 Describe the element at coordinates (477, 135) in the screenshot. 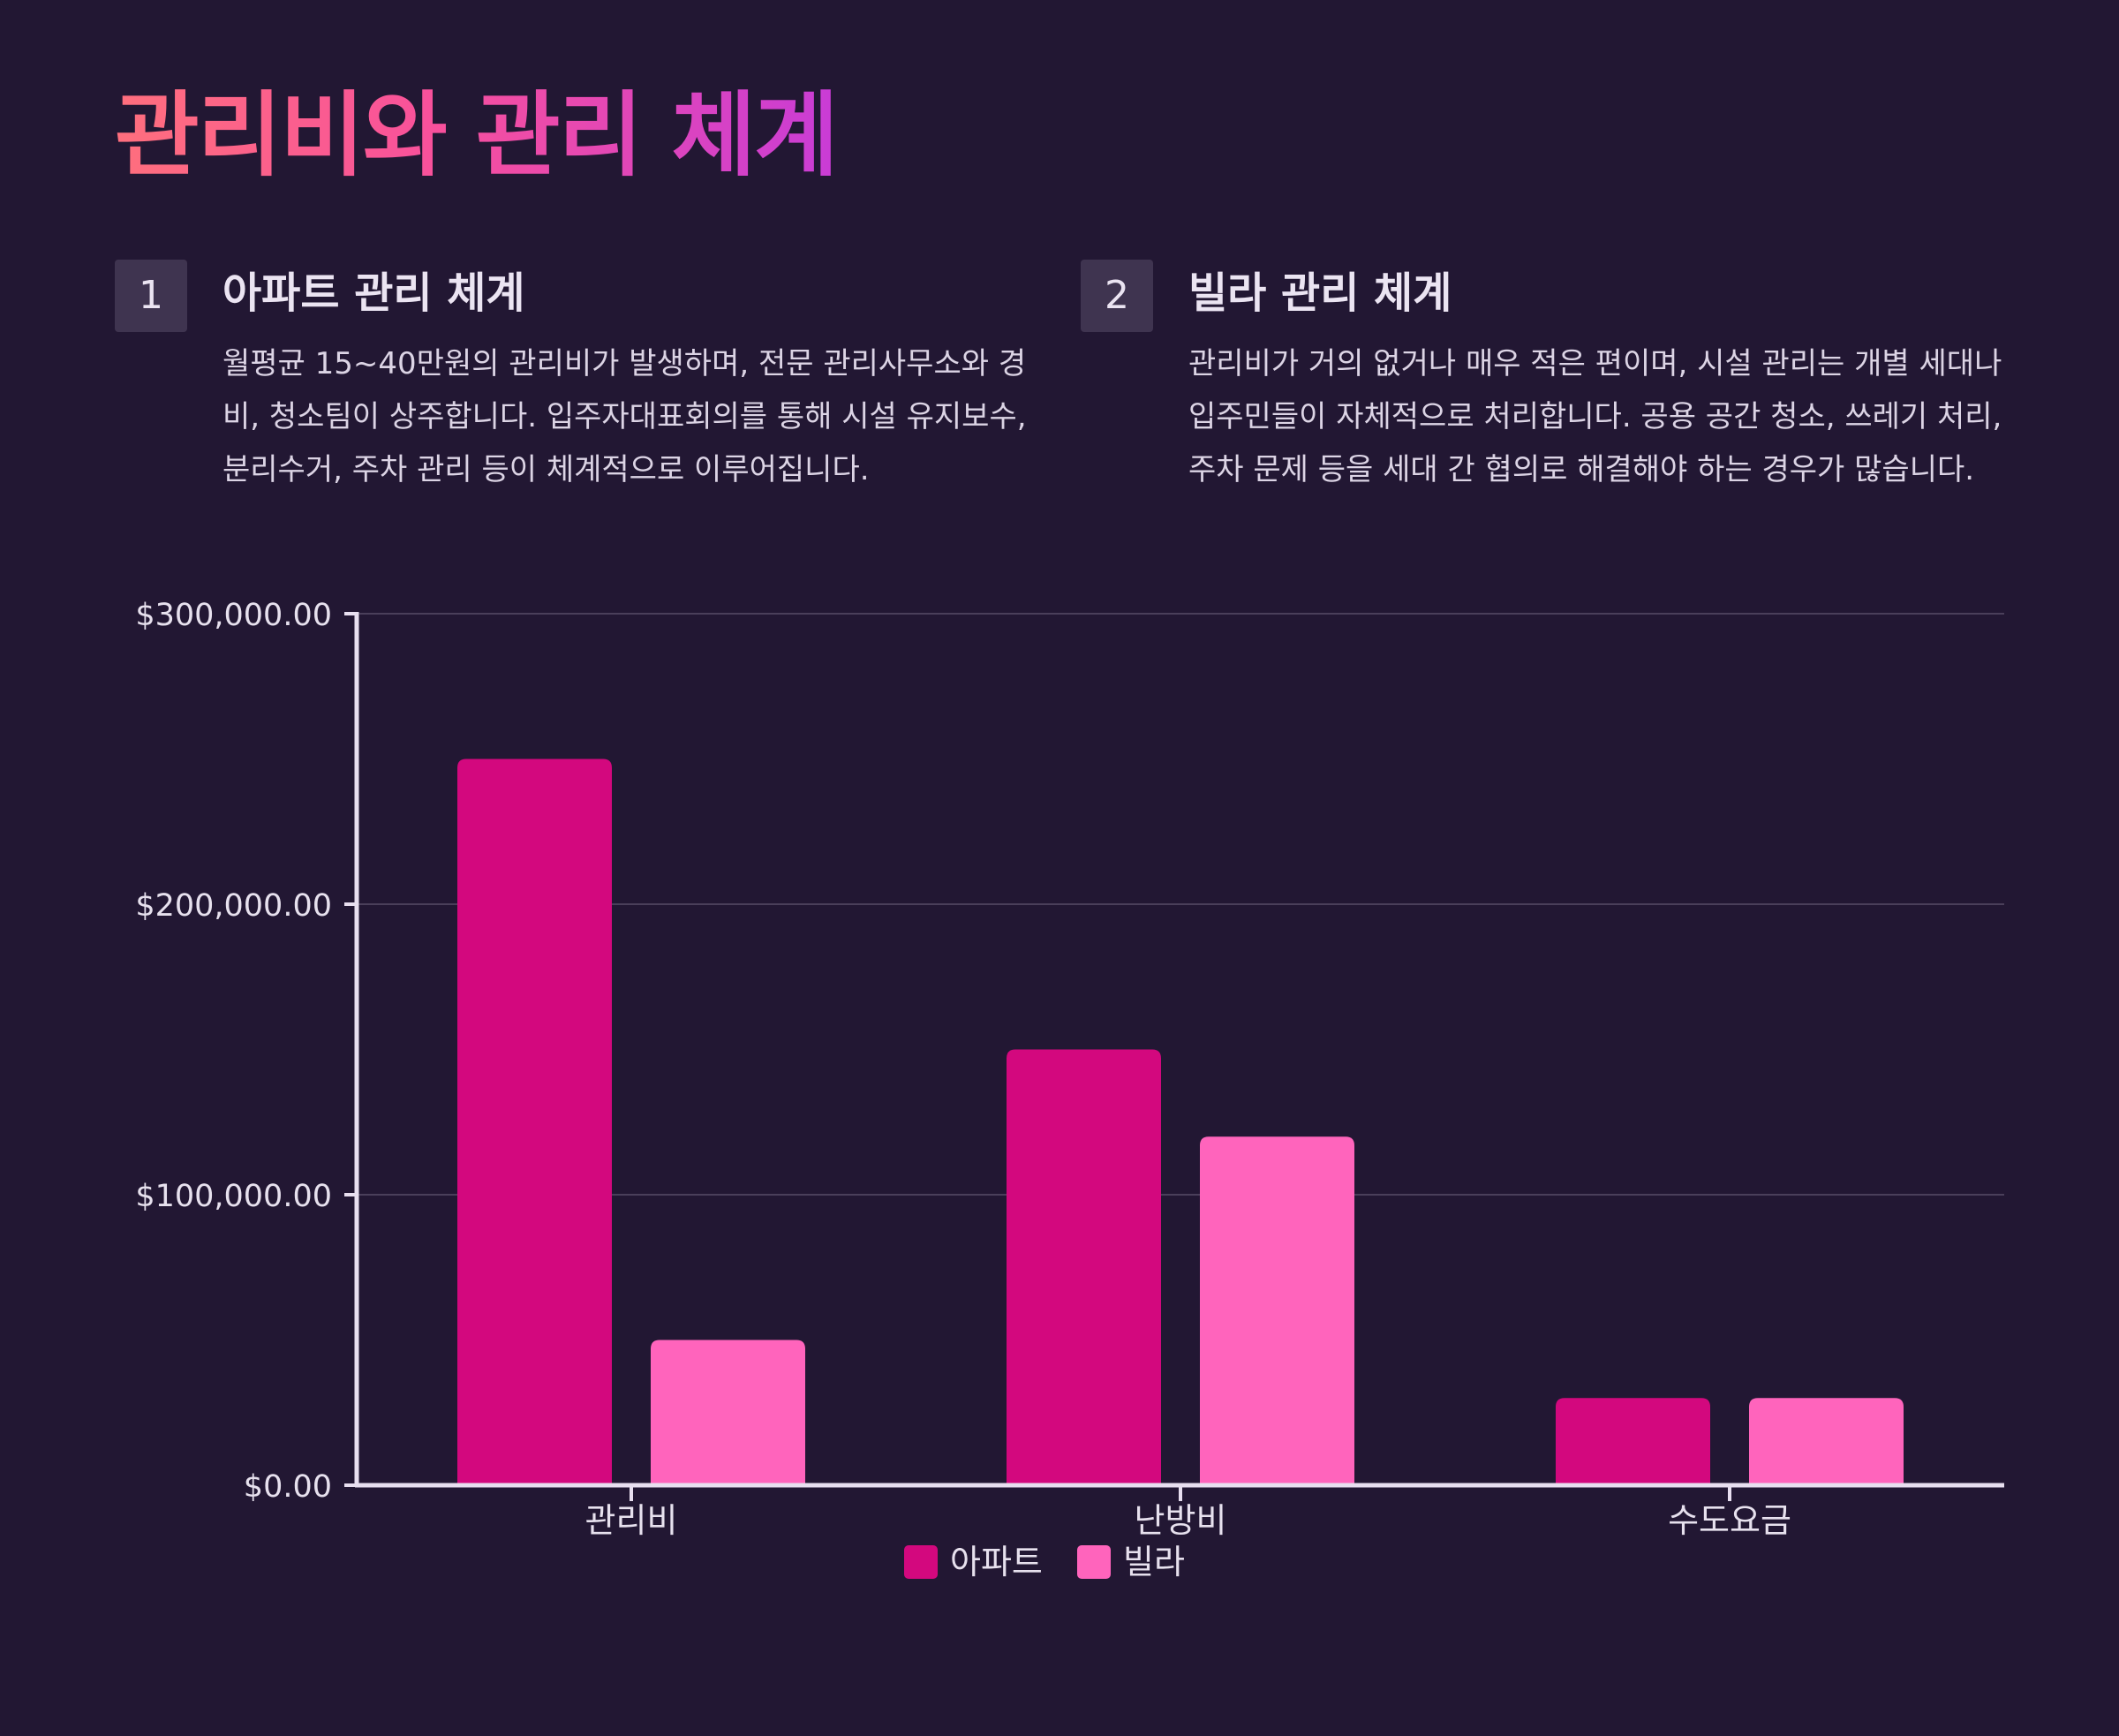

I see `page-title: 관리비와 관리 체계` at that location.